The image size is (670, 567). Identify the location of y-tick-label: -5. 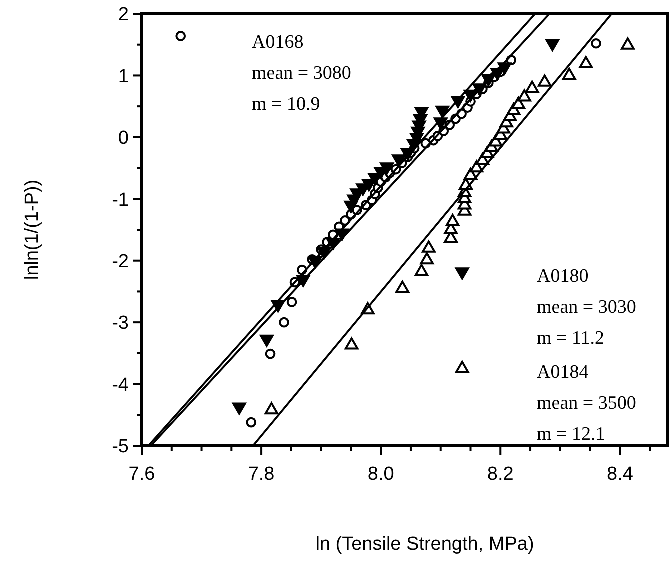
(120, 447).